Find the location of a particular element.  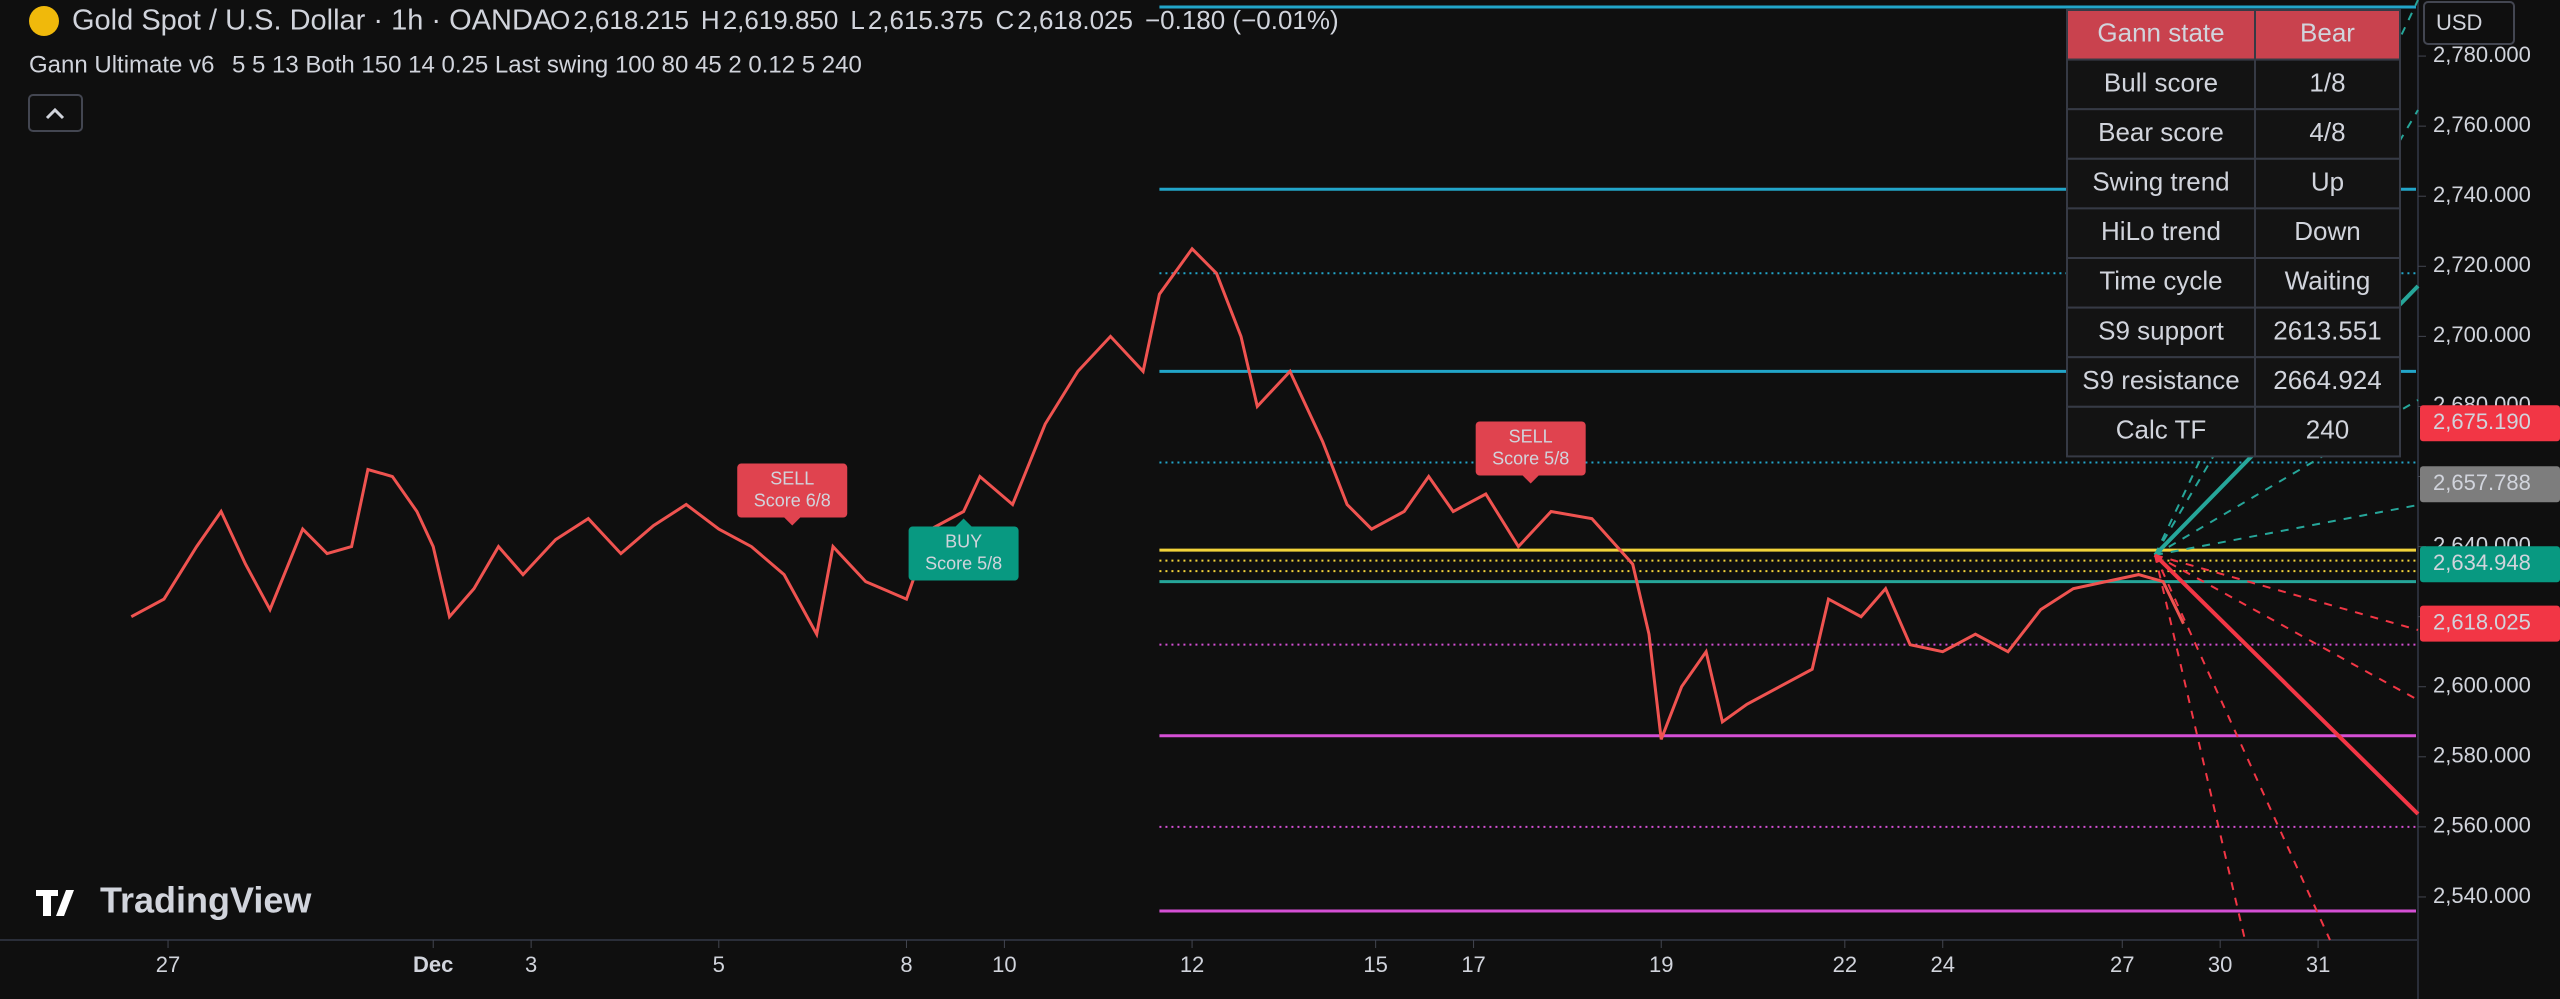

table-value: 4/8 is located at coordinates (2327, 132).